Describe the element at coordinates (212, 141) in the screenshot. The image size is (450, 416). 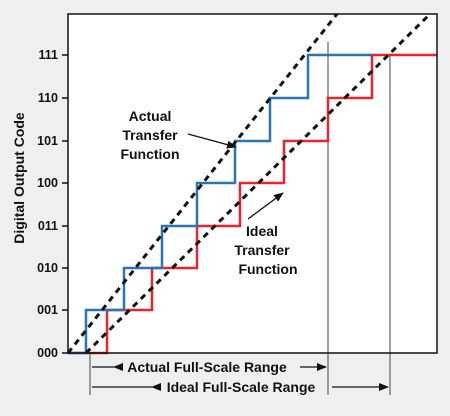
I see `actual-annotation-arrow` at that location.